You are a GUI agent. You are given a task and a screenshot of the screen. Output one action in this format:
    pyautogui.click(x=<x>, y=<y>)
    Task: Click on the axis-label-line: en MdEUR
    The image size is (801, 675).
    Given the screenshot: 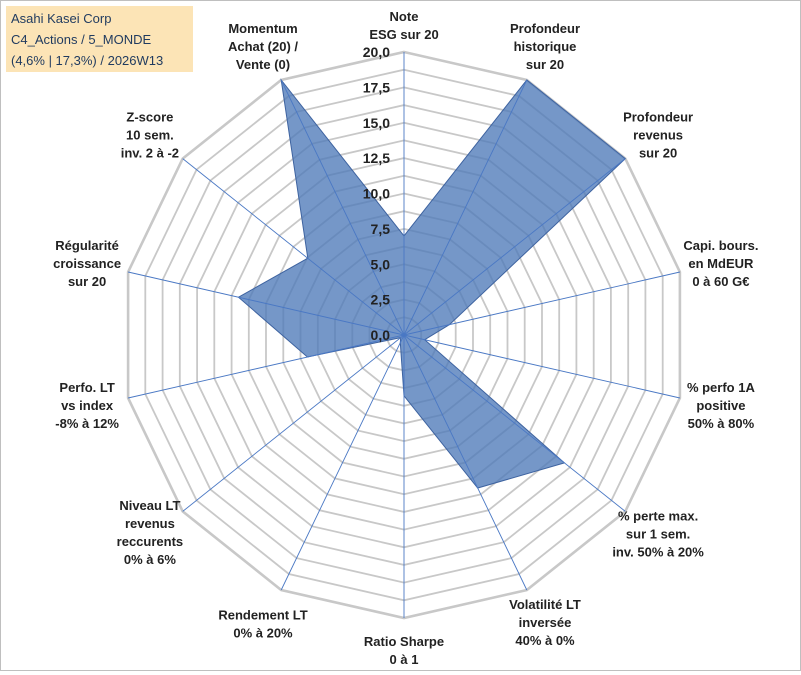 What is the action you would take?
    pyautogui.click(x=721, y=263)
    